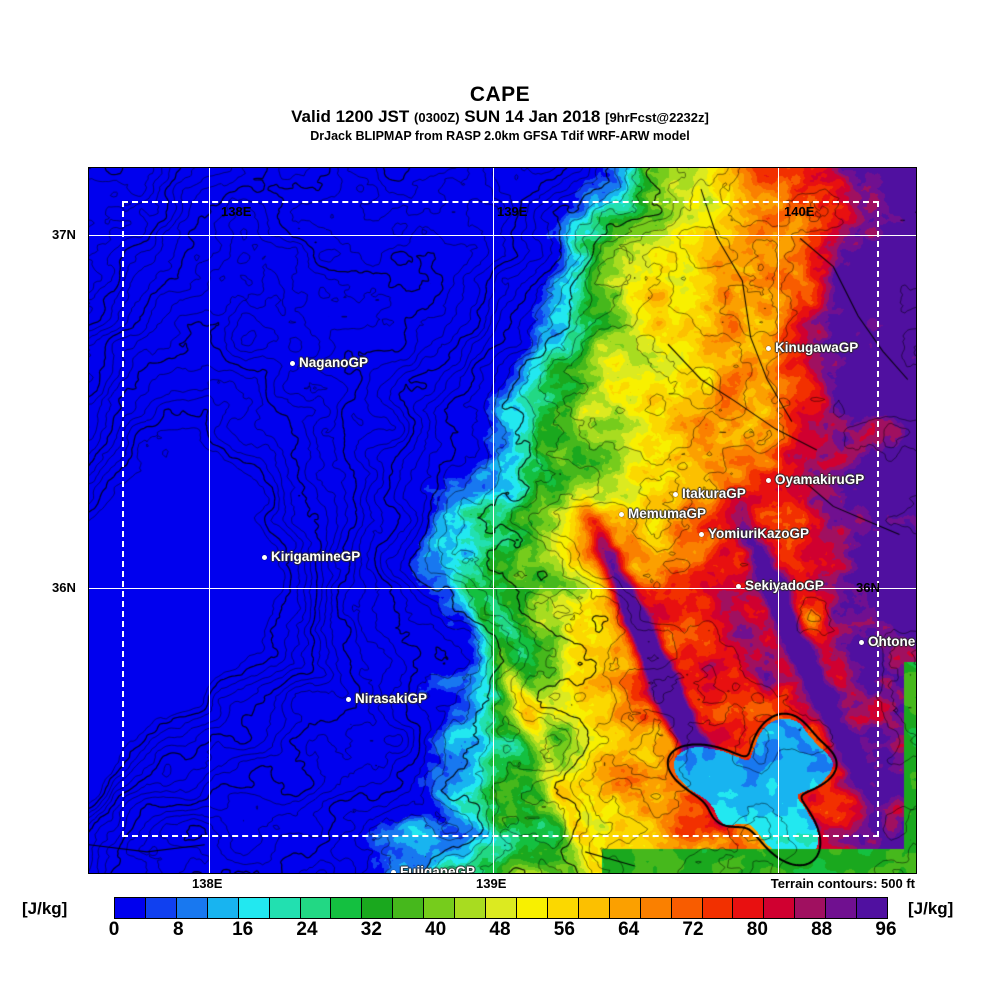 The height and width of the screenshot is (1000, 1000). I want to click on station-oyamakirugp: OyamakiruGP, so click(815, 480).